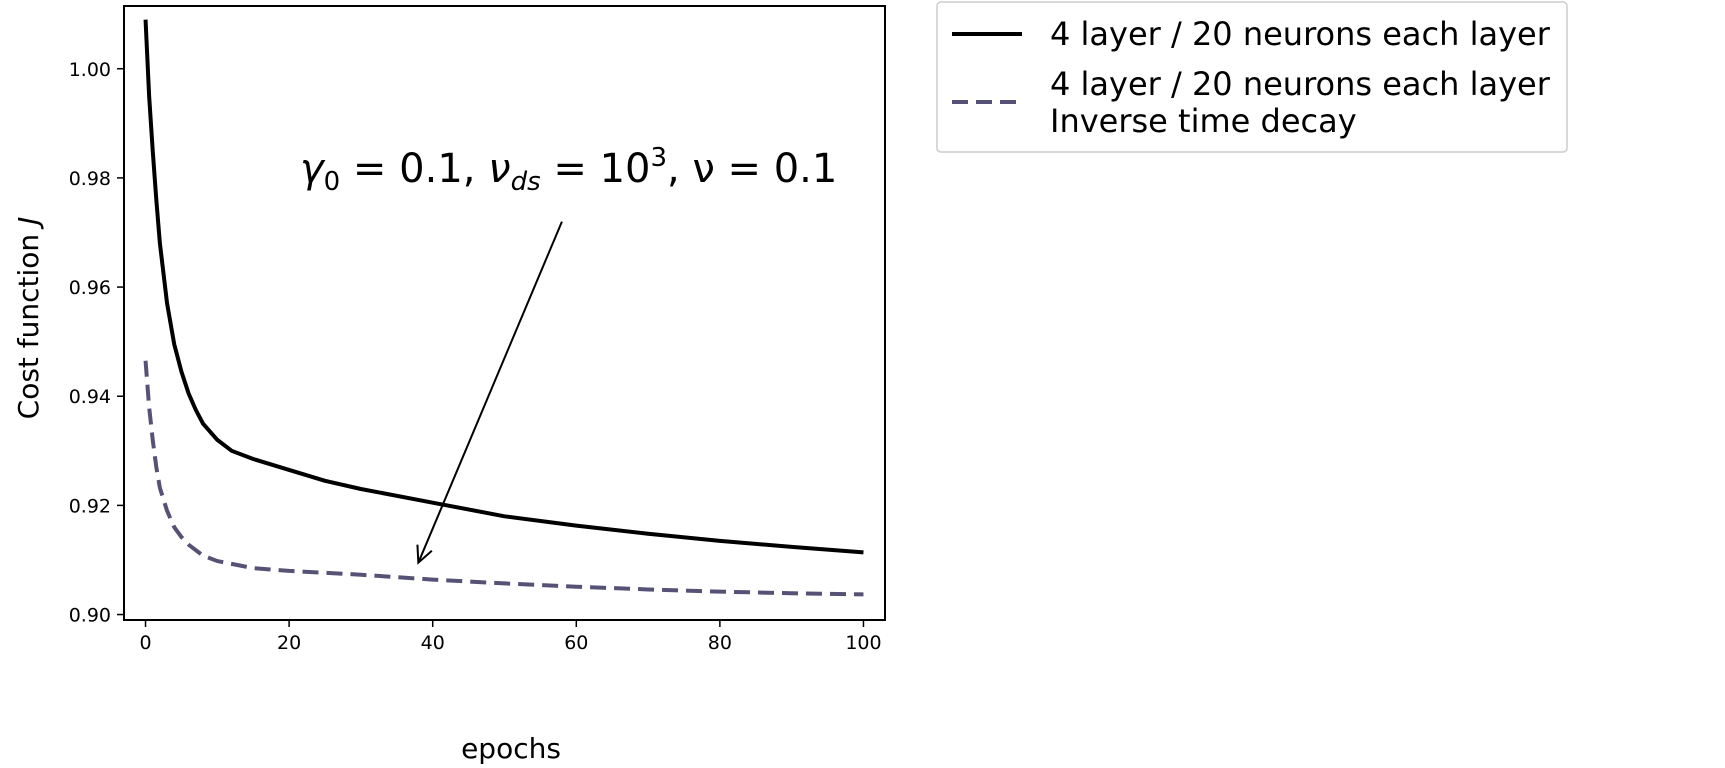  I want to click on annotation-arrow-shaft, so click(490, 392).